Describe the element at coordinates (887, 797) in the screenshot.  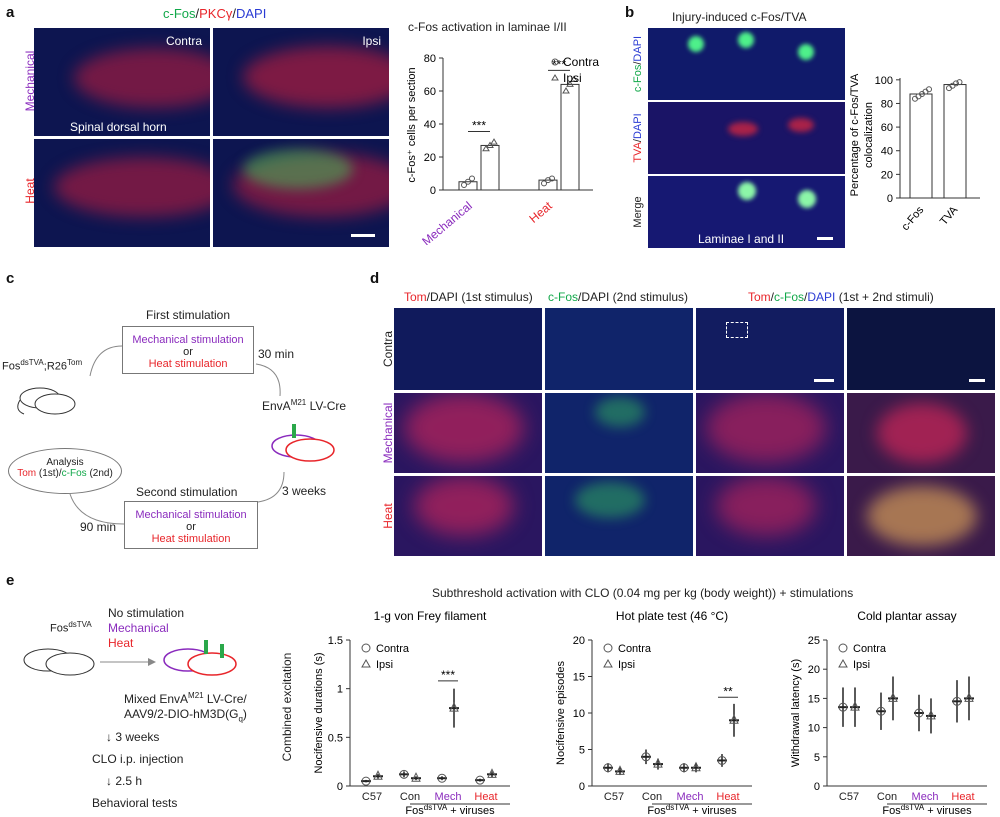
I see `chartE3-category-Con: Con` at that location.